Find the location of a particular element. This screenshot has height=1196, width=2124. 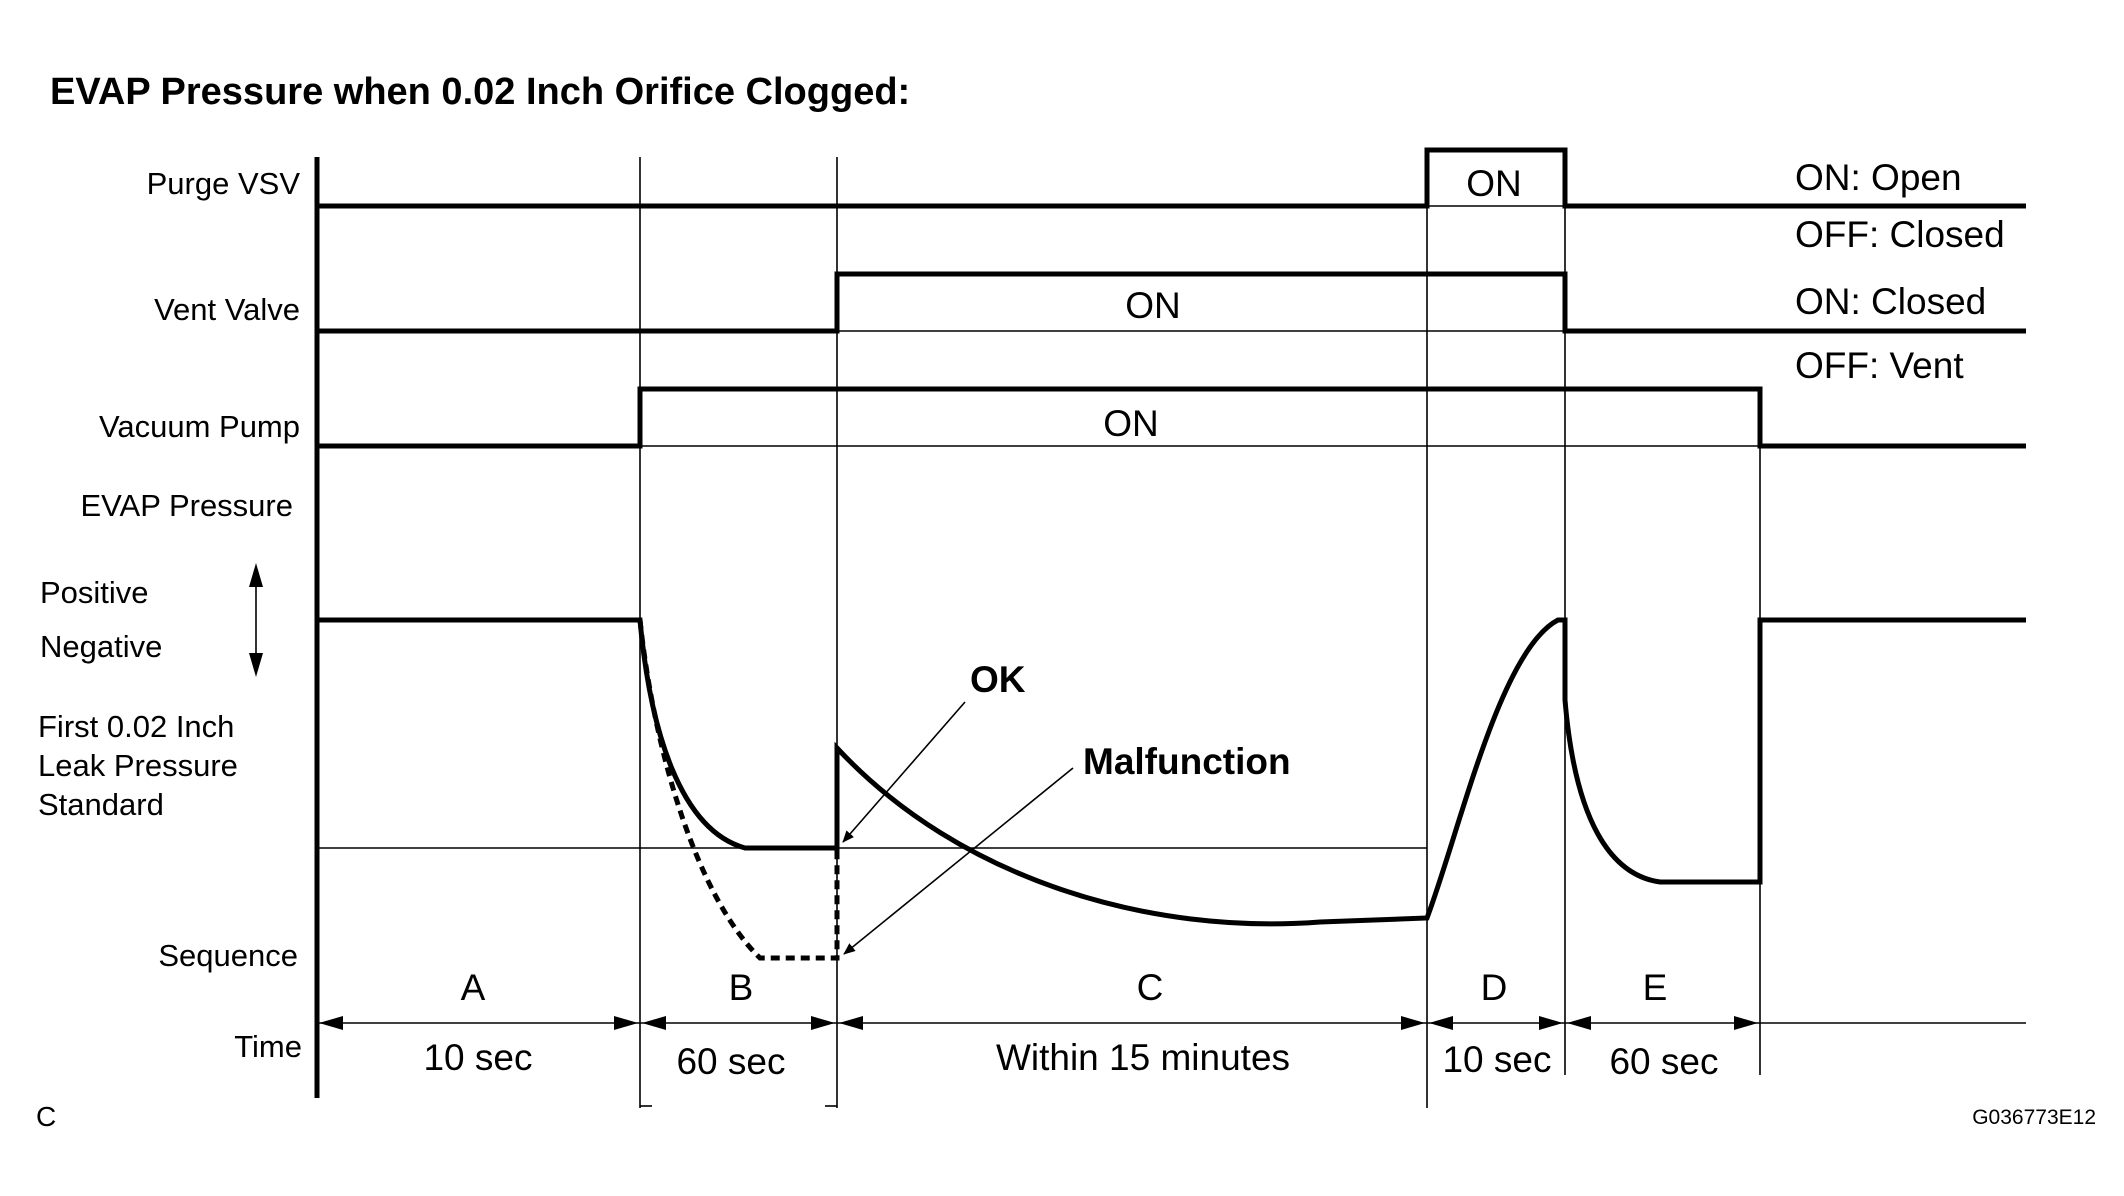

legend-purge-on: ON: Open is located at coordinates (1878, 177).